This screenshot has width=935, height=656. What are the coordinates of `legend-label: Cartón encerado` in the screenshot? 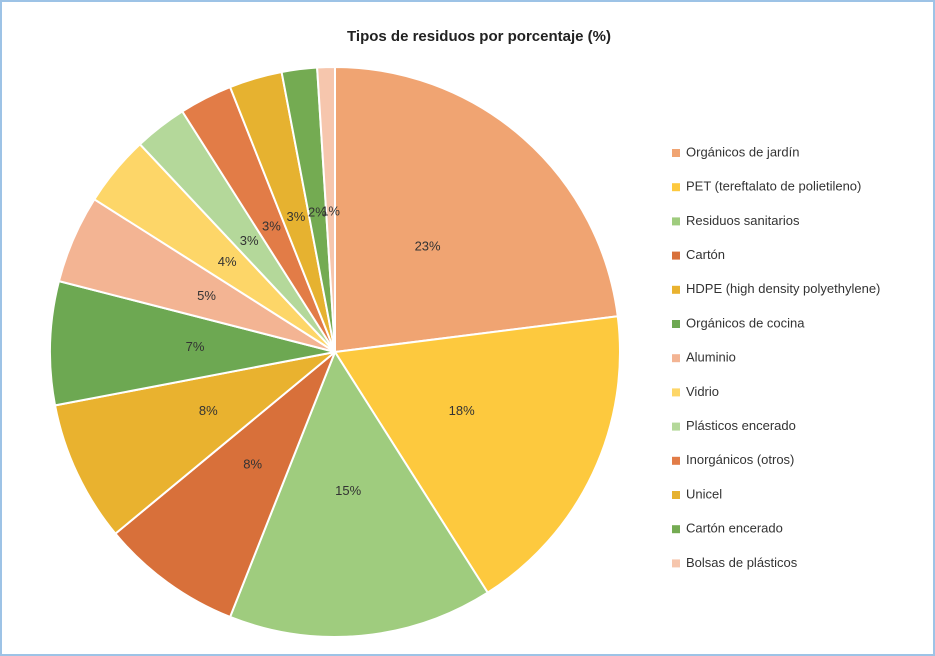 It's located at (734, 528).